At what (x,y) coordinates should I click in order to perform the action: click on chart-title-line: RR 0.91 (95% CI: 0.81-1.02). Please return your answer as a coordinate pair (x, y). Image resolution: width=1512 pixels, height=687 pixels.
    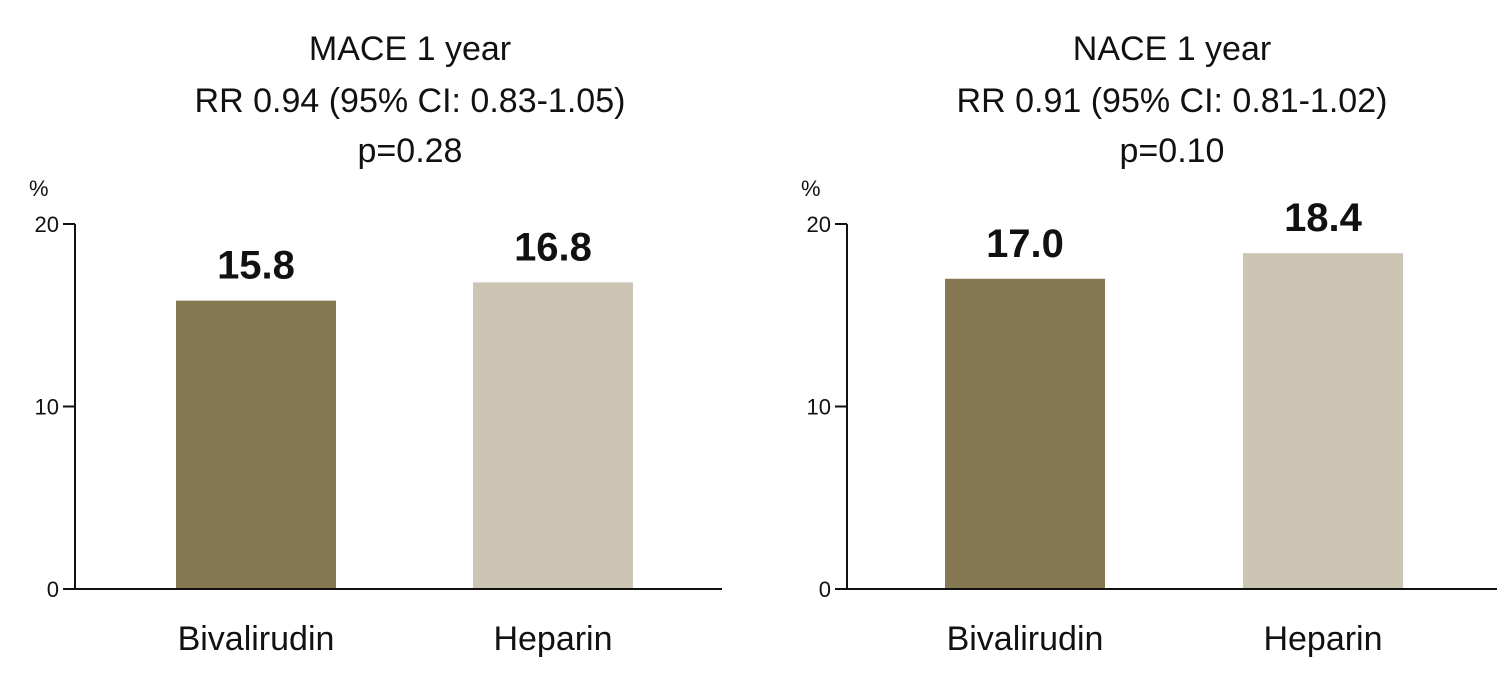
    Looking at the image, I should click on (1172, 101).